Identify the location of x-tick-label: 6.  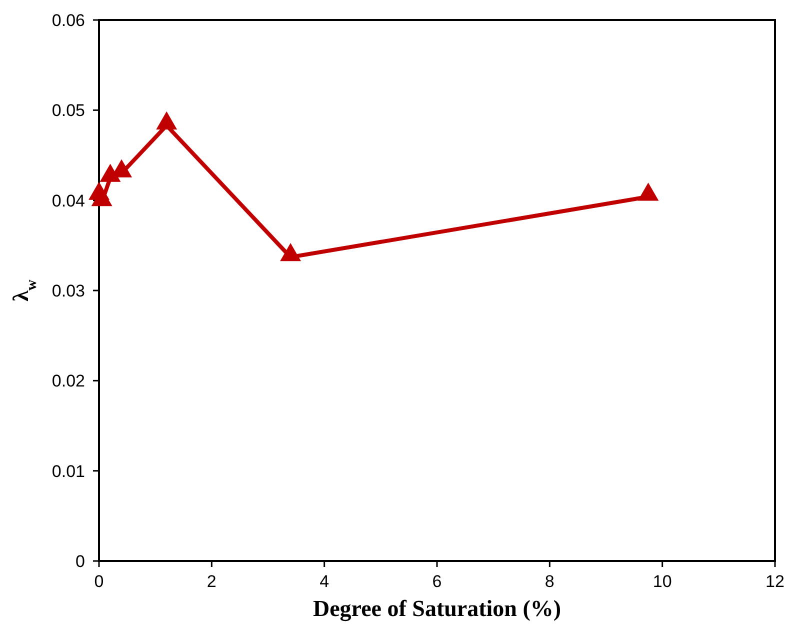
(437, 581).